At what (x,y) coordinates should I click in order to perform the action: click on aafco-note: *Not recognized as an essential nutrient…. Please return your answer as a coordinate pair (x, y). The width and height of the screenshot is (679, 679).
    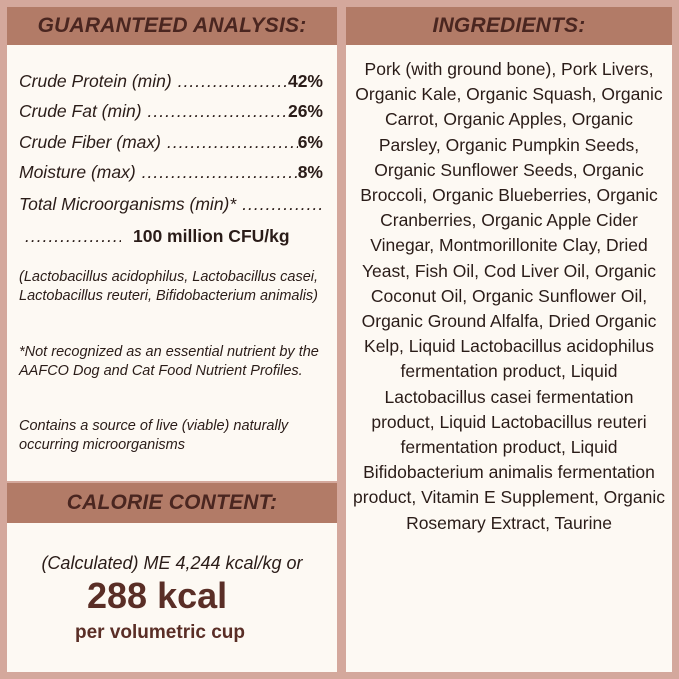
    Looking at the image, I should click on (169, 361).